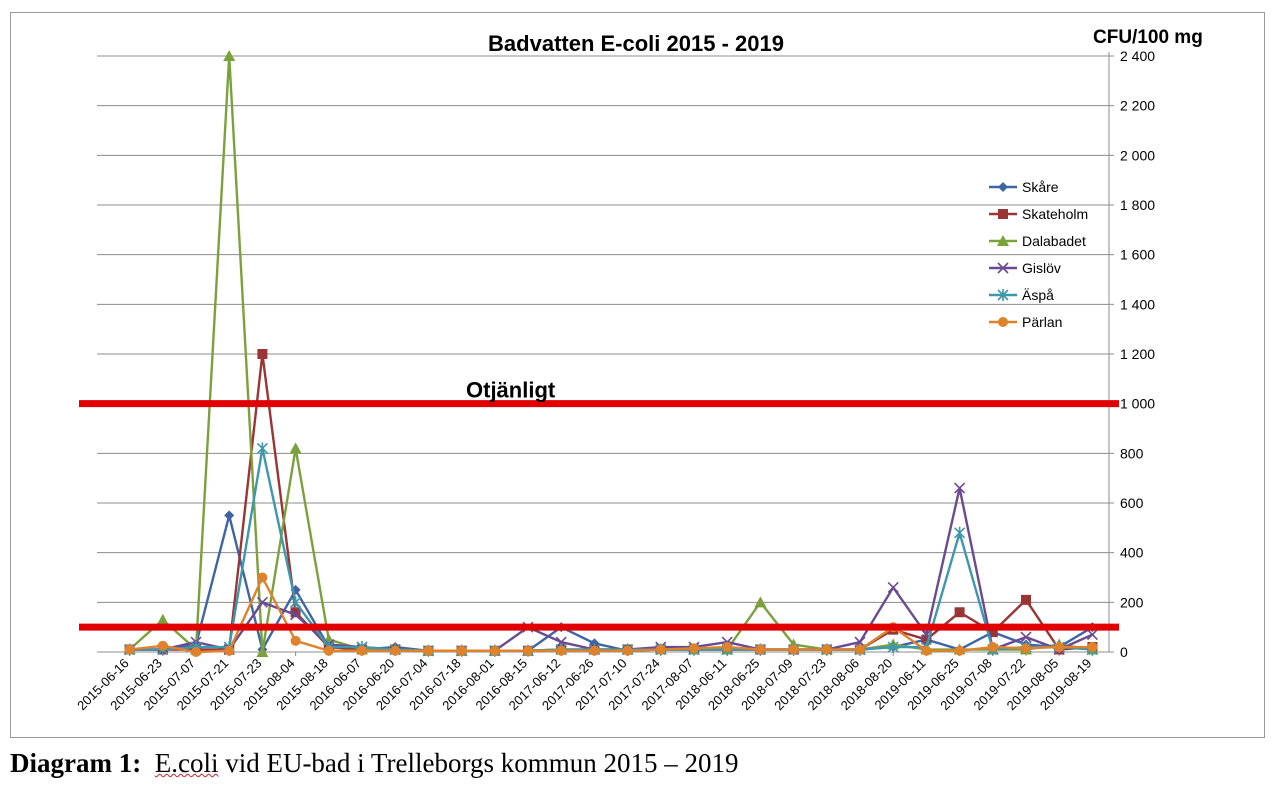 The height and width of the screenshot is (792, 1276). Describe the element at coordinates (1148, 37) in the screenshot. I see `y-axis-label: CFU/100 mg` at that location.